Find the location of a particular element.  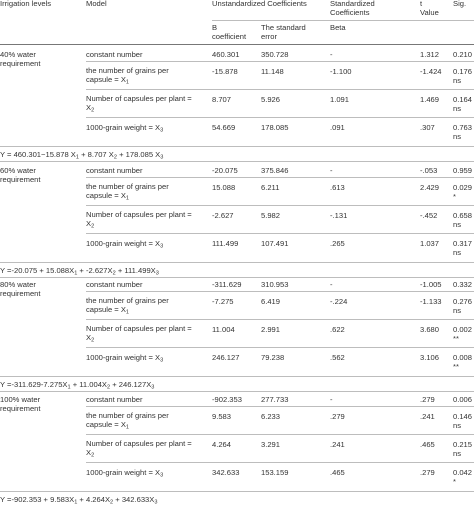

t-value: 1.037 is located at coordinates (430, 243).